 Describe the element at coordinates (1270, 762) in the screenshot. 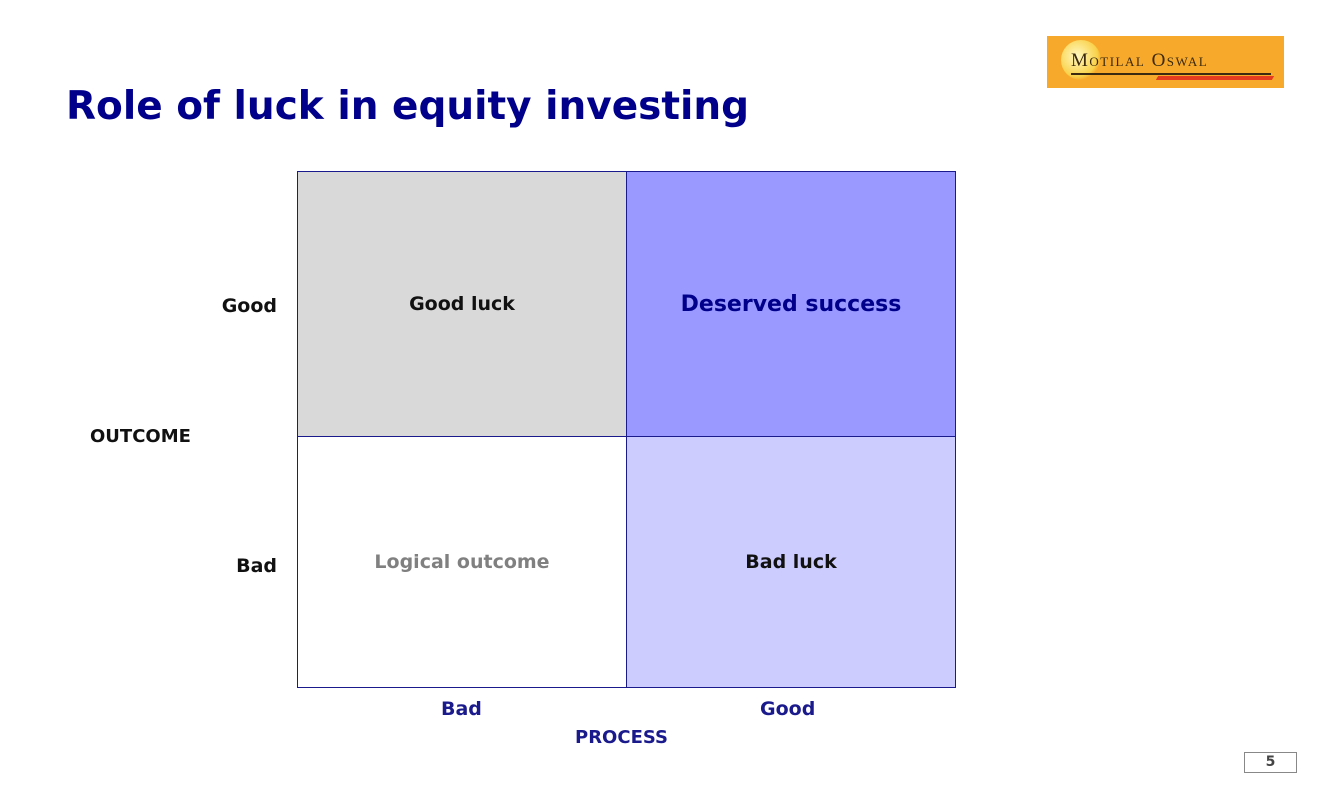

I see `page-number: 5` at that location.